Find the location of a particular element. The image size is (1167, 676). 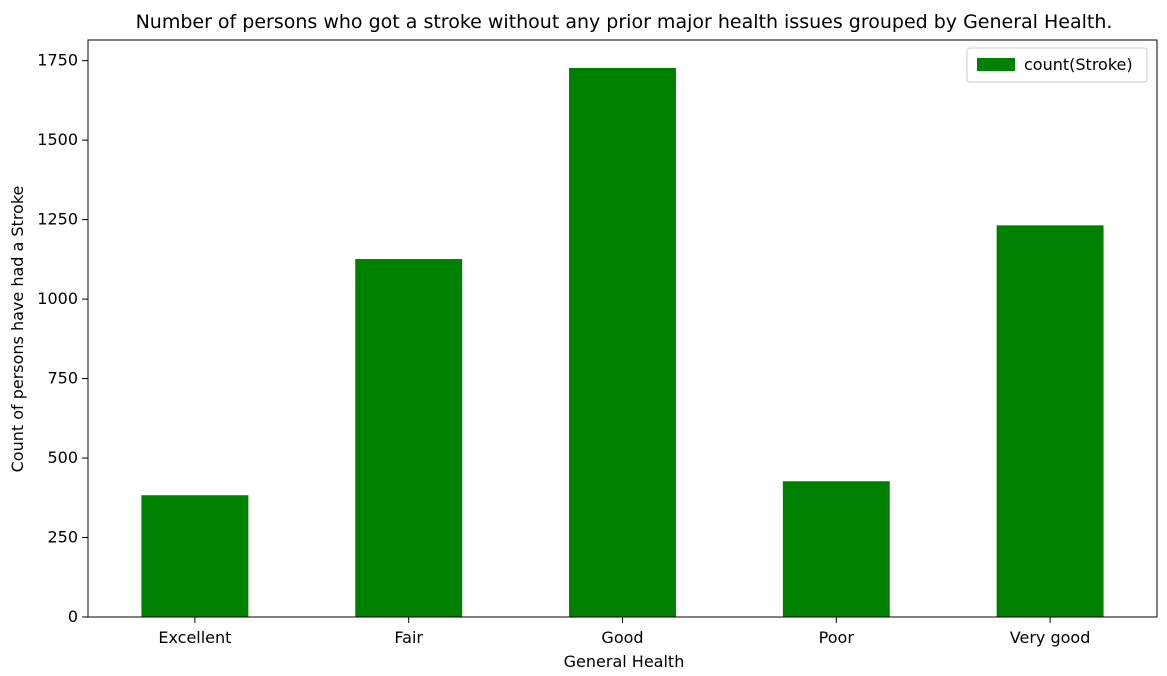

legend-box is located at coordinates (1057, 65).